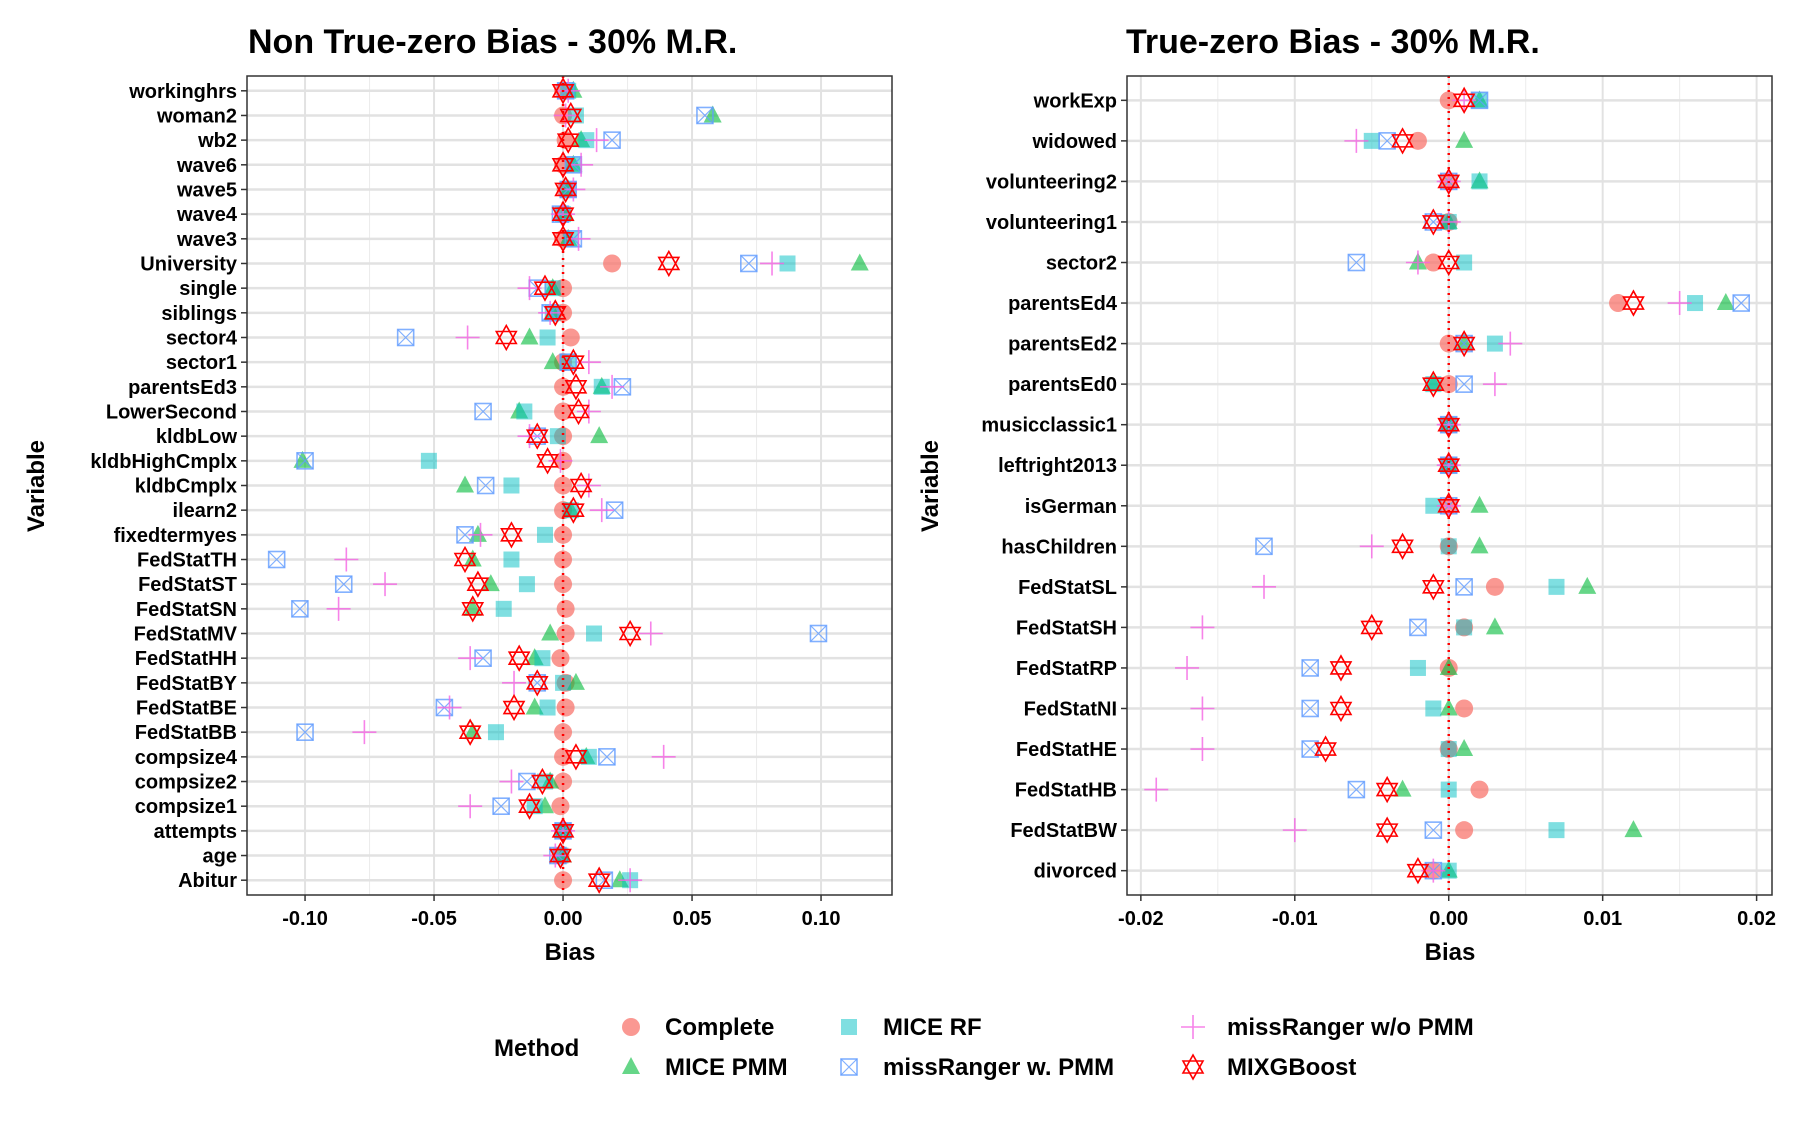 The height and width of the screenshot is (1126, 1798). Describe the element at coordinates (1448, 425) in the screenshot. I see `row-points-musicclassic1` at that location.